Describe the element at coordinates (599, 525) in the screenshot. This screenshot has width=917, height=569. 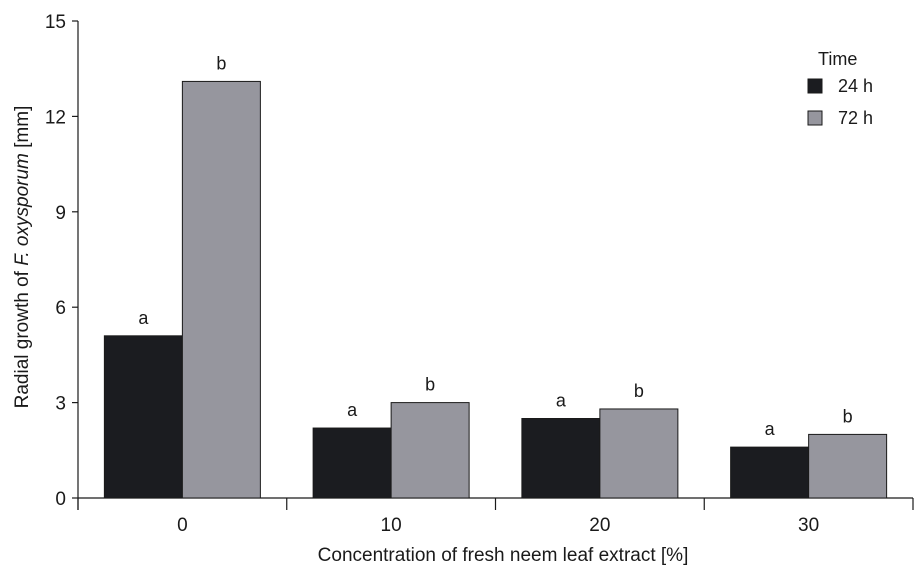
I see `x-tick-label: 20` at that location.